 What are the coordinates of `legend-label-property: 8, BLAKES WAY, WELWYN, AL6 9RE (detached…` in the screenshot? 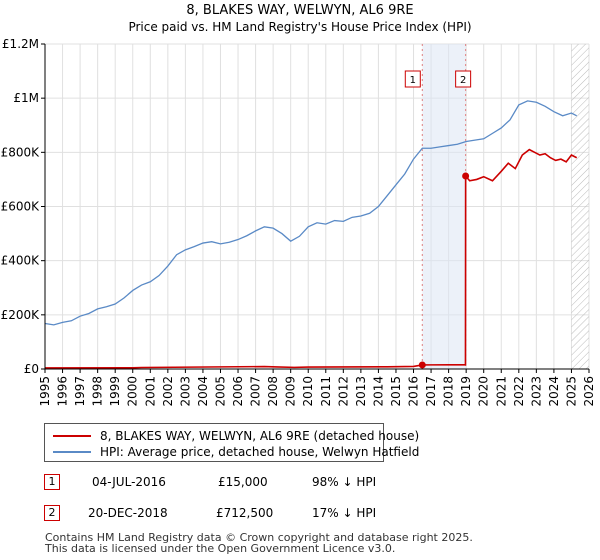 It's located at (260, 436).